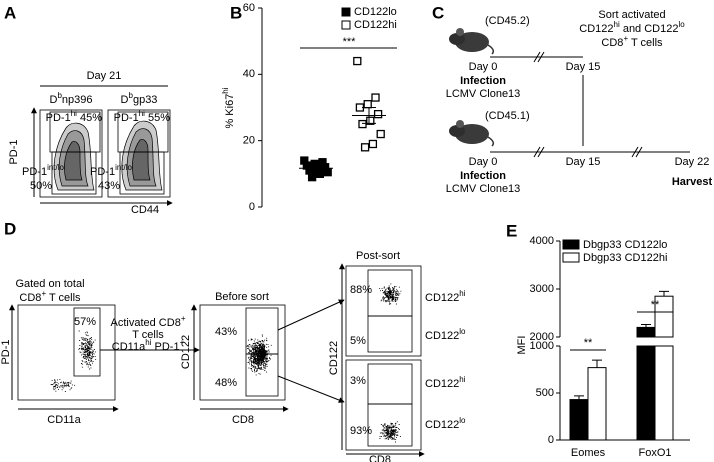  I want to click on strain: (CD45.2), so click(507, 21).